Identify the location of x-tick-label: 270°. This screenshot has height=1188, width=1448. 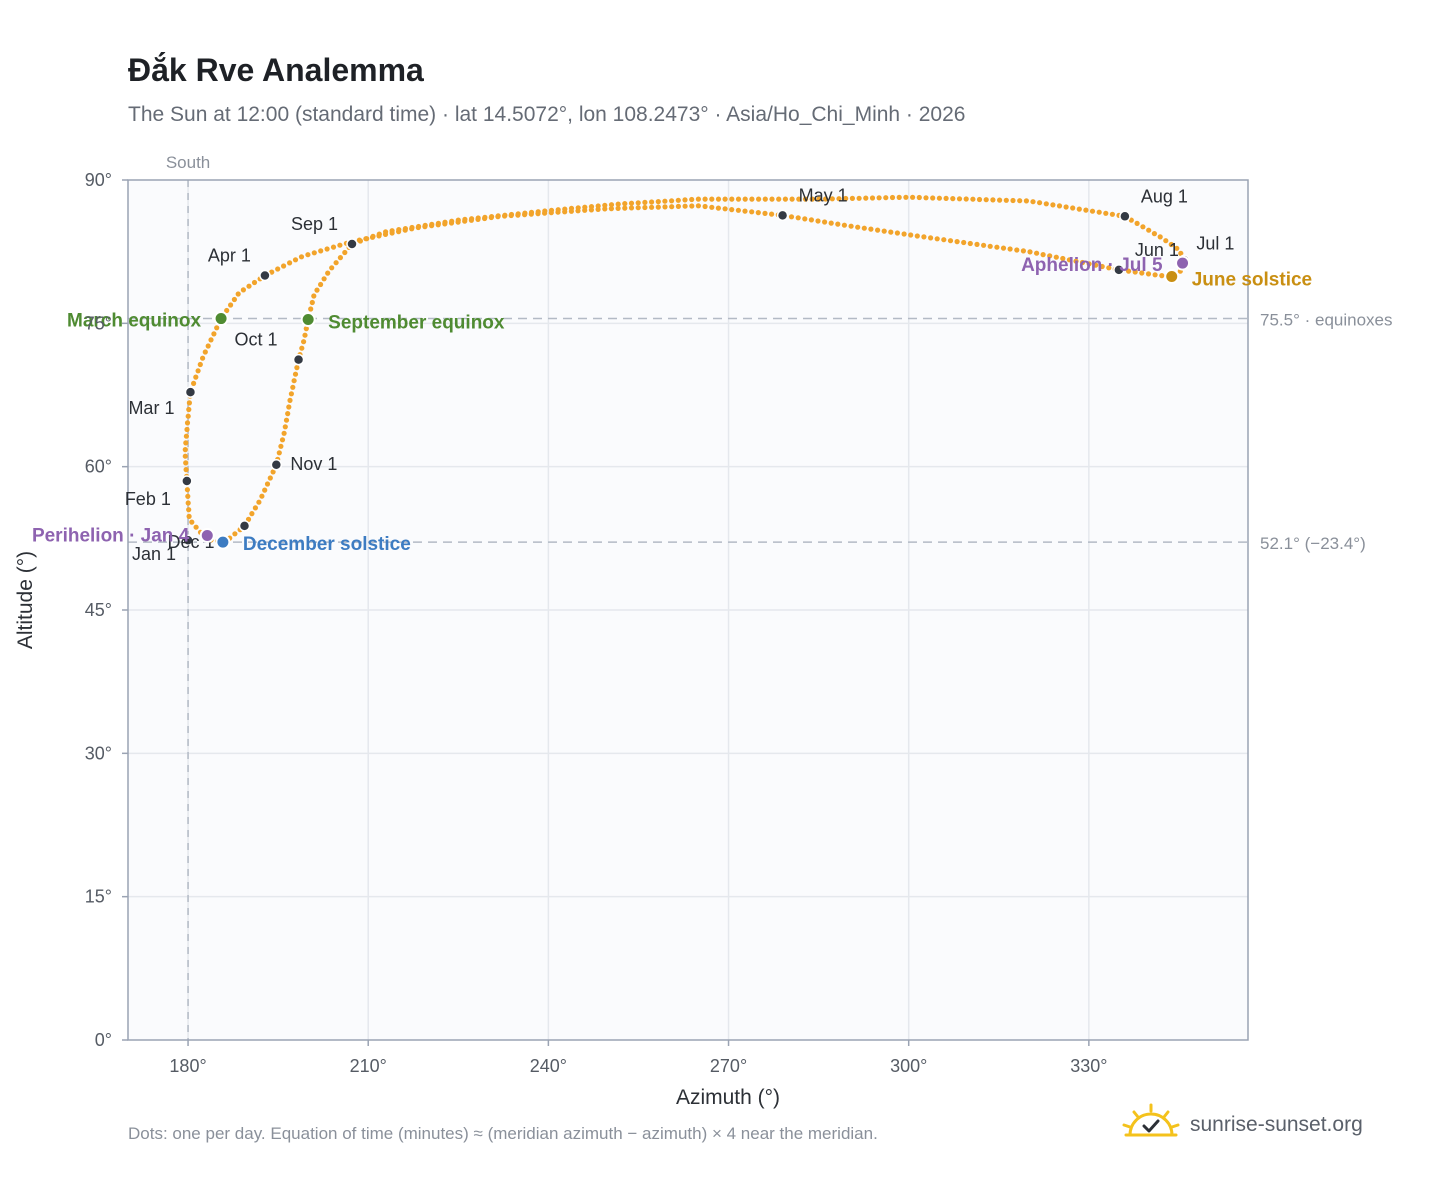
(728, 1066).